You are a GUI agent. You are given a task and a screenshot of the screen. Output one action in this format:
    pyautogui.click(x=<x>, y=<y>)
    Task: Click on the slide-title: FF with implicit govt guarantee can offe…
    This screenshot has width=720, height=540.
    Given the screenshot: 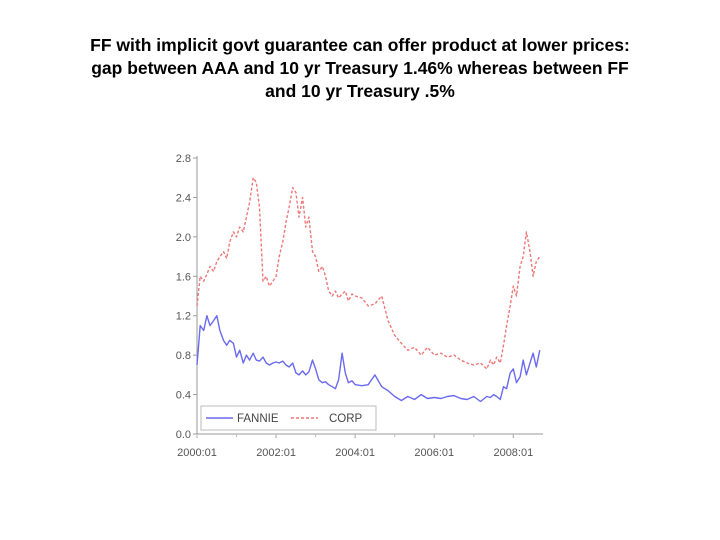 What is the action you would take?
    pyautogui.click(x=360, y=68)
    